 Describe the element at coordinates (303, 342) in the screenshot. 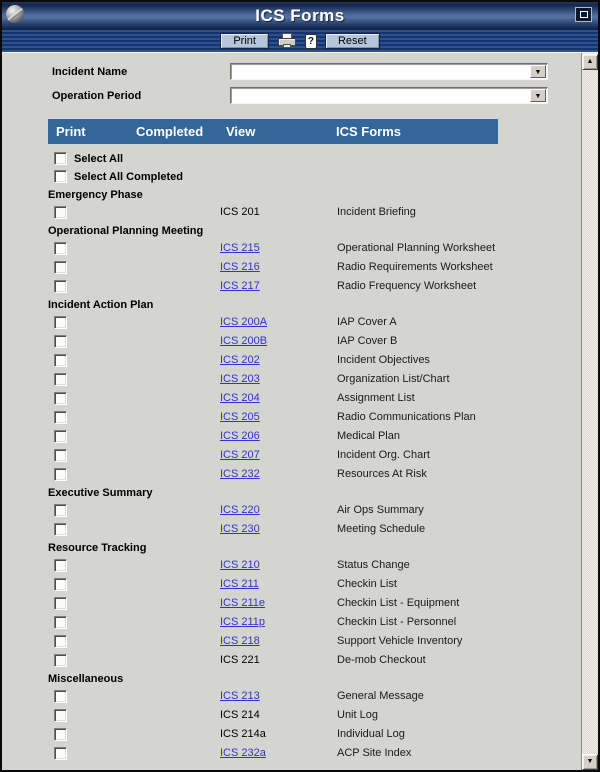

I see `table-row: ICS 200B IAP Cover B` at that location.